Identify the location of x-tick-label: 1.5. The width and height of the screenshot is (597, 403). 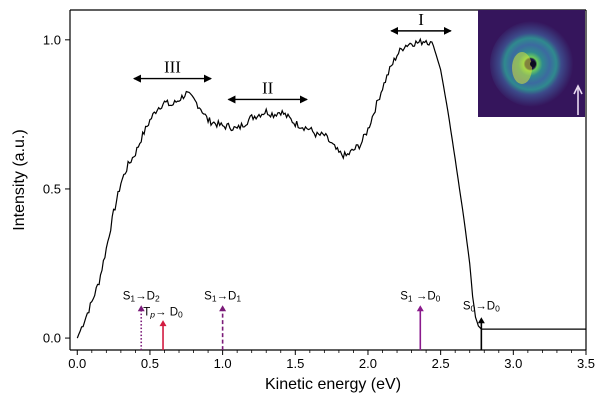
(295, 363).